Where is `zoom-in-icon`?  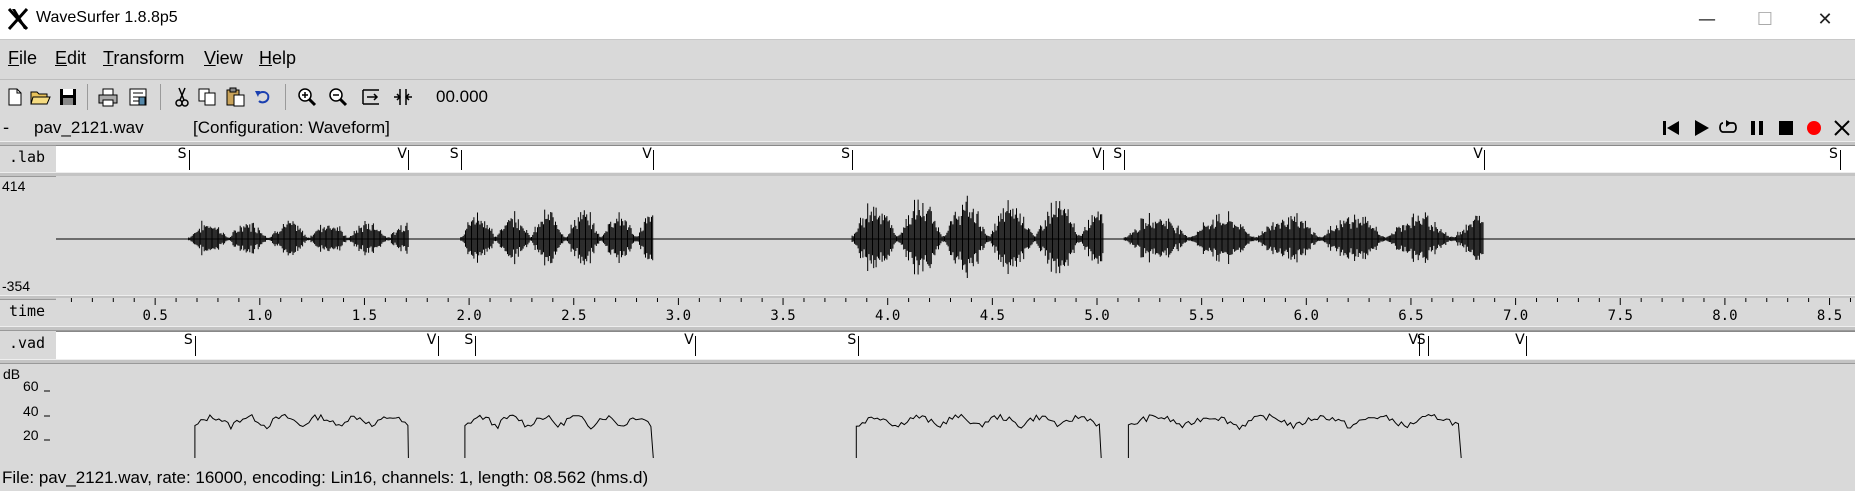
zoom-in-icon is located at coordinates (307, 97).